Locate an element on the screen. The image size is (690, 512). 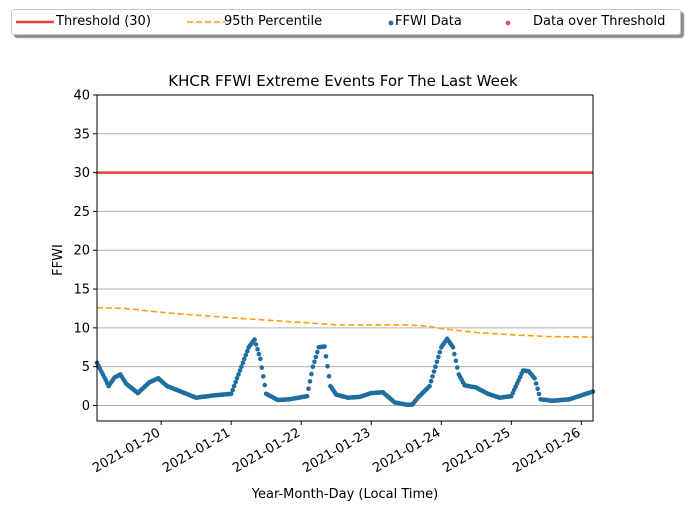
percentile-line is located at coordinates (345, 322).